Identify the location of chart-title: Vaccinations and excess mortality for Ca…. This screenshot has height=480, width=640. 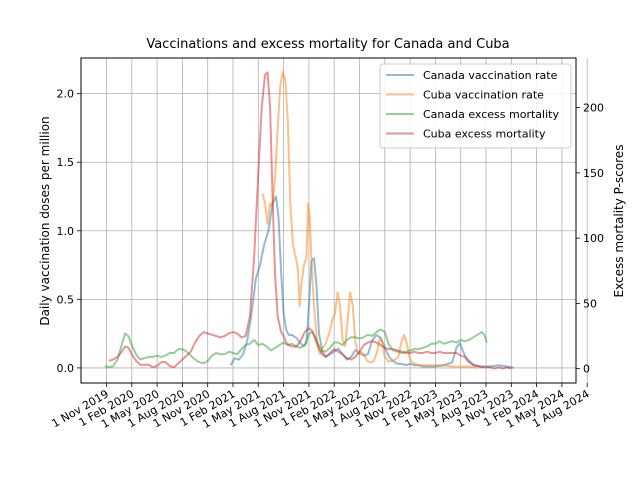
(327, 44).